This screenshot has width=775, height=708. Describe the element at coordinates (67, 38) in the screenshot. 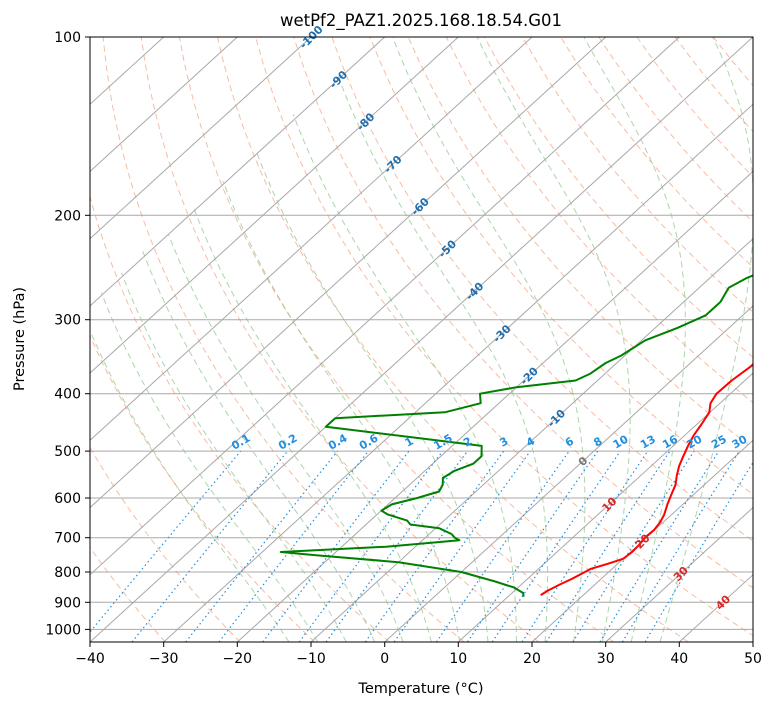

I see `y-tick-label: 100` at that location.